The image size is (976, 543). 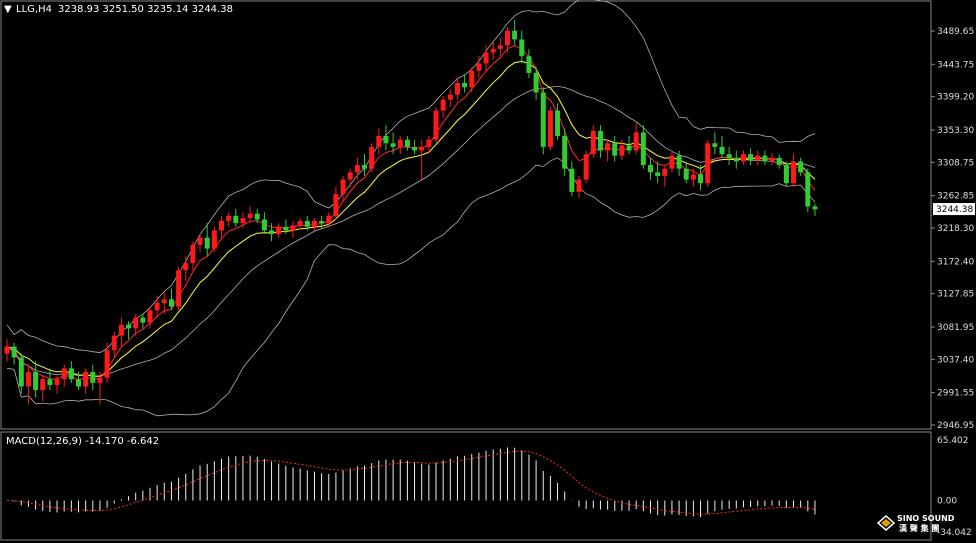 I want to click on macd-label: MACD(12,26,9) -14.170 -6.642, so click(x=82, y=441).